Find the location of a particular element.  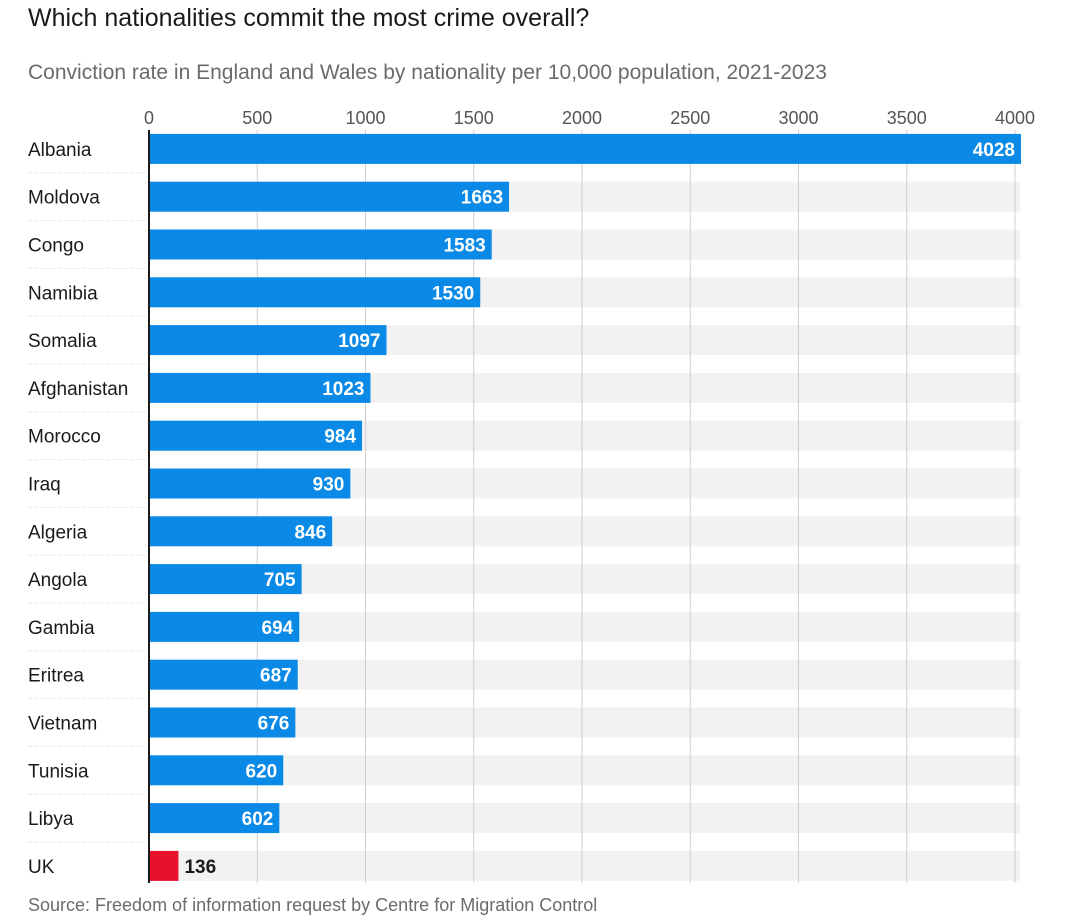

category-label: Albania is located at coordinates (60, 150).